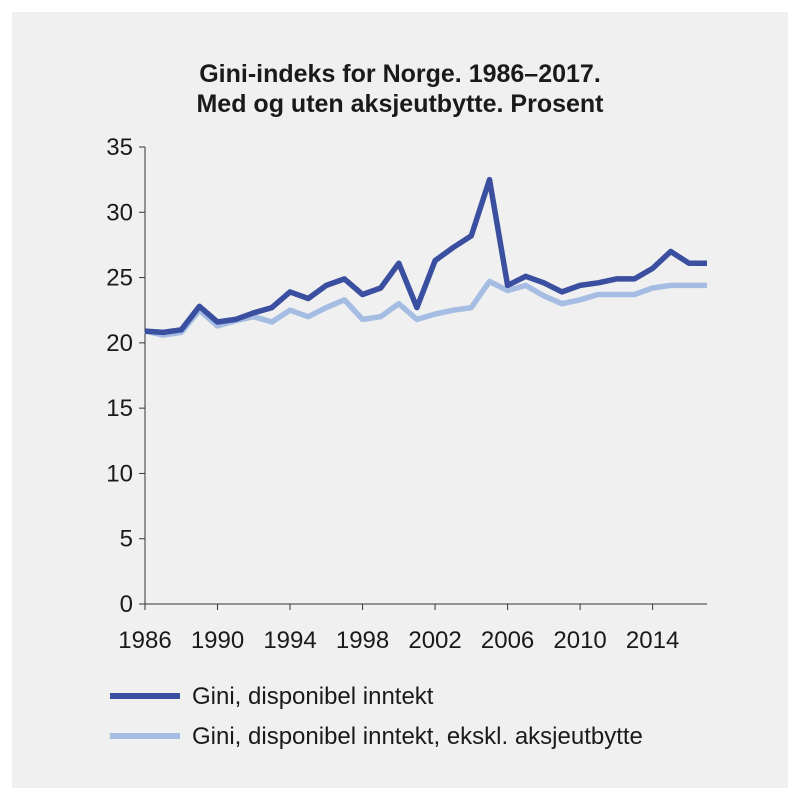 This screenshot has height=800, width=800. What do you see at coordinates (126, 604) in the screenshot?
I see `y-tick-label: 0` at bounding box center [126, 604].